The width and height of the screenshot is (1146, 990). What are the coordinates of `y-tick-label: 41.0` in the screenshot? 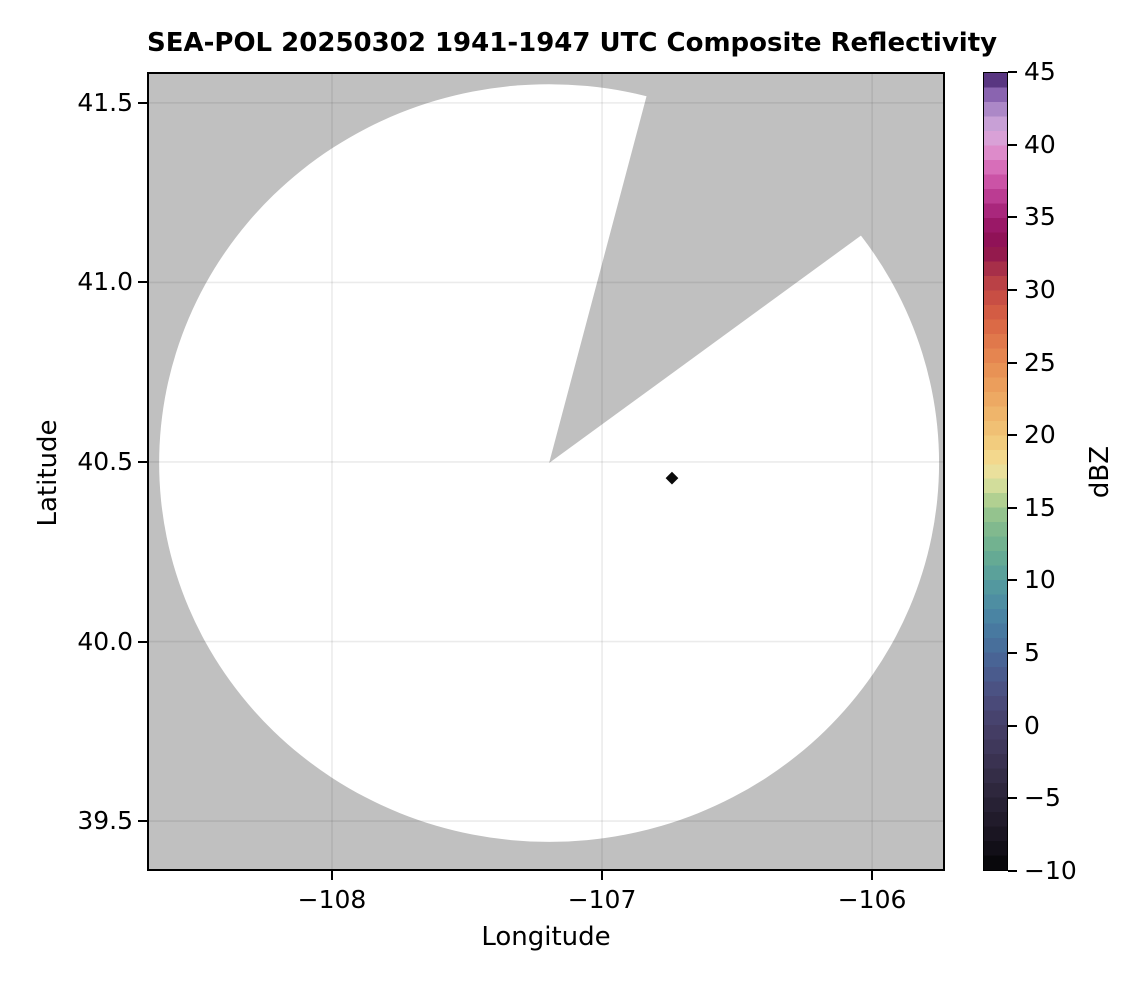 It's located at (105, 282).